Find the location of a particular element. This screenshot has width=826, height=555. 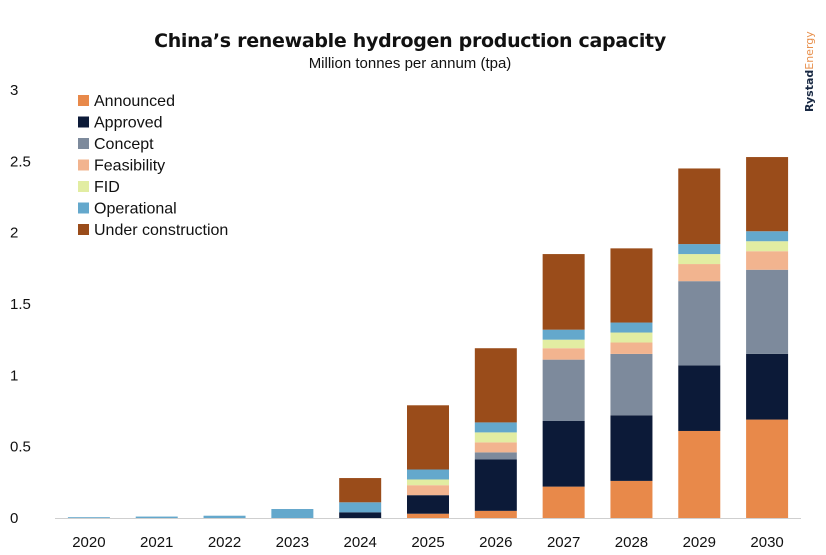

bar-concept-2028 is located at coordinates (631, 384).